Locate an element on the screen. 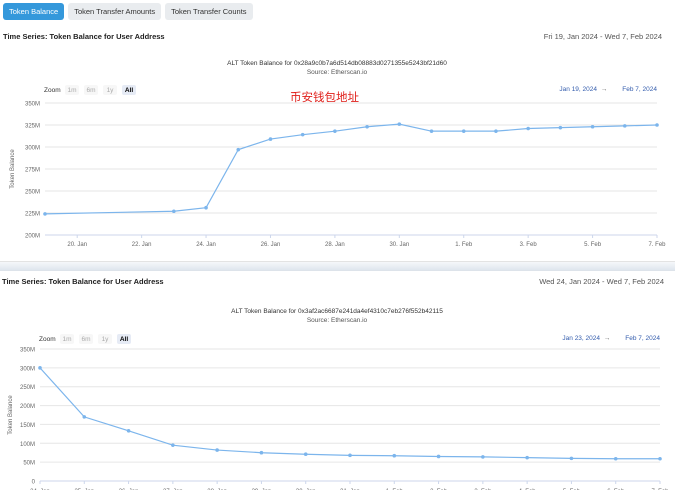  tab-token-transfer-amounts: Token Transfer Amounts is located at coordinates (115, 11).